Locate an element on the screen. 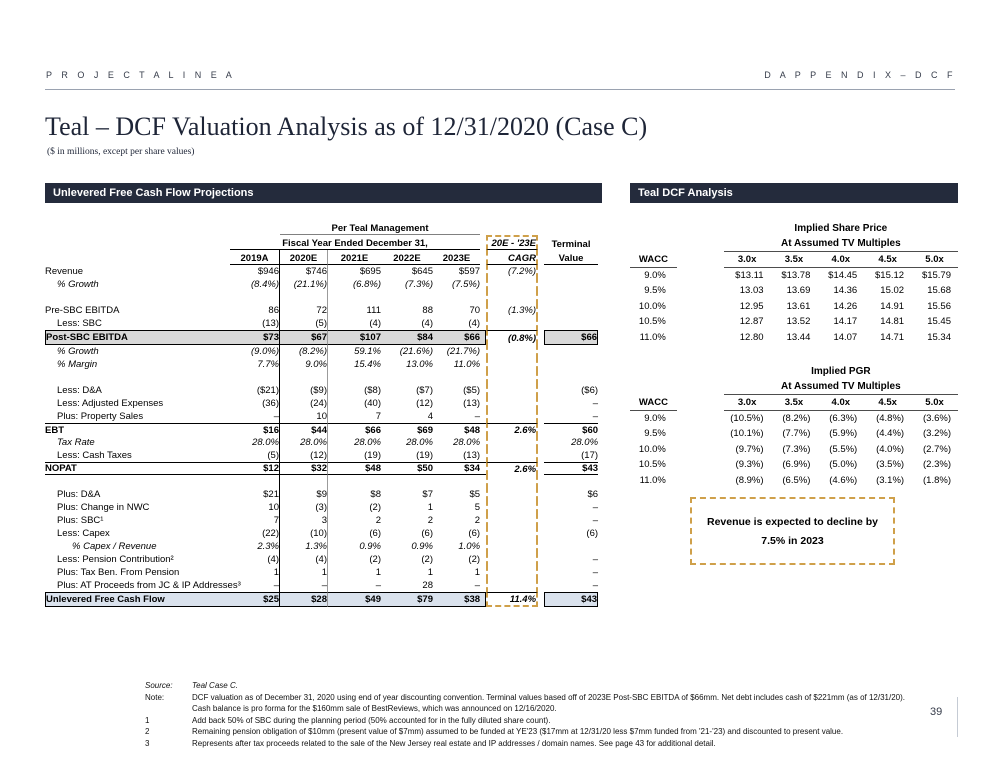 Image resolution: width=1000 pixels, height=771 pixels. value-cell: 28 is located at coordinates (427, 585).